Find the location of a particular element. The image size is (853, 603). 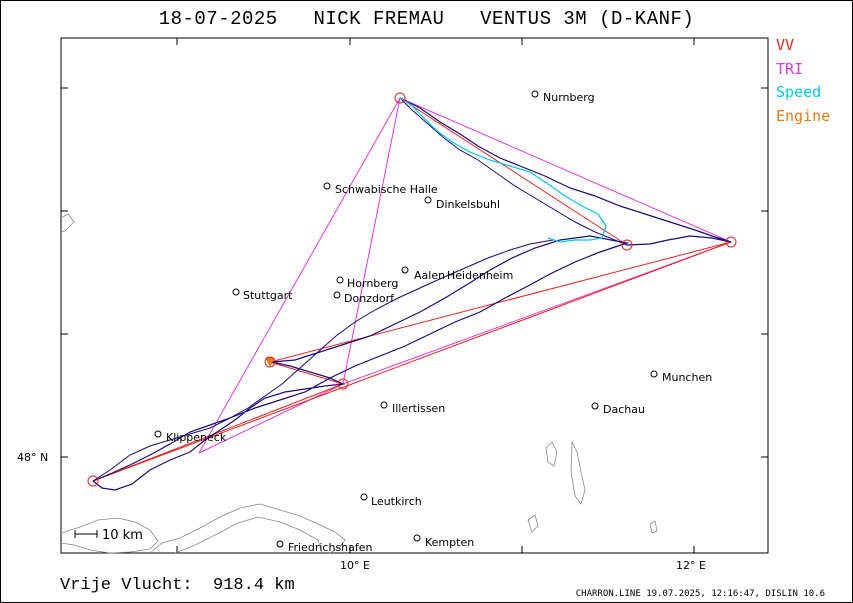

city-donzdorf: Donzdorf is located at coordinates (369, 298).